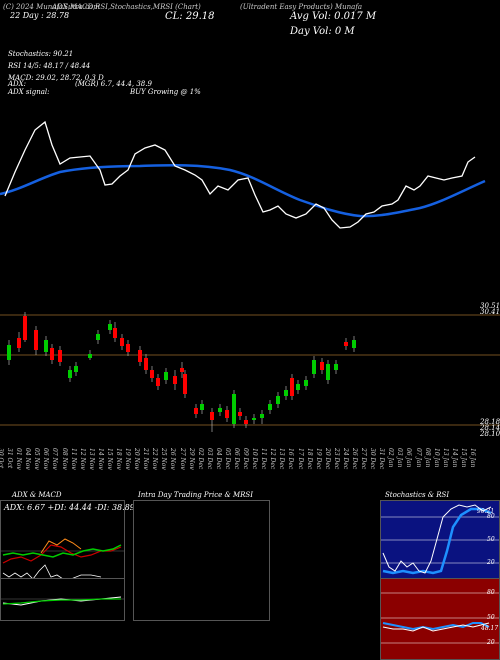 The image size is (500, 660). I want to click on price-tick-30-51: 30.51, so click(490, 306).